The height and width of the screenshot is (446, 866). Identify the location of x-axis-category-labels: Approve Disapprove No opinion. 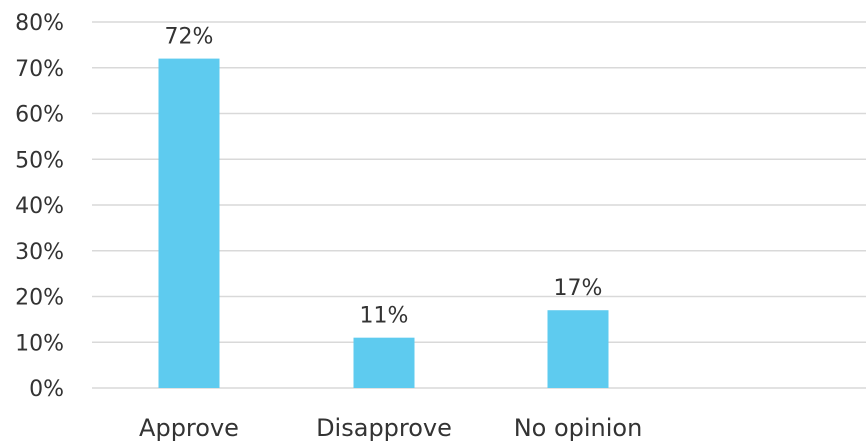
(390, 428).